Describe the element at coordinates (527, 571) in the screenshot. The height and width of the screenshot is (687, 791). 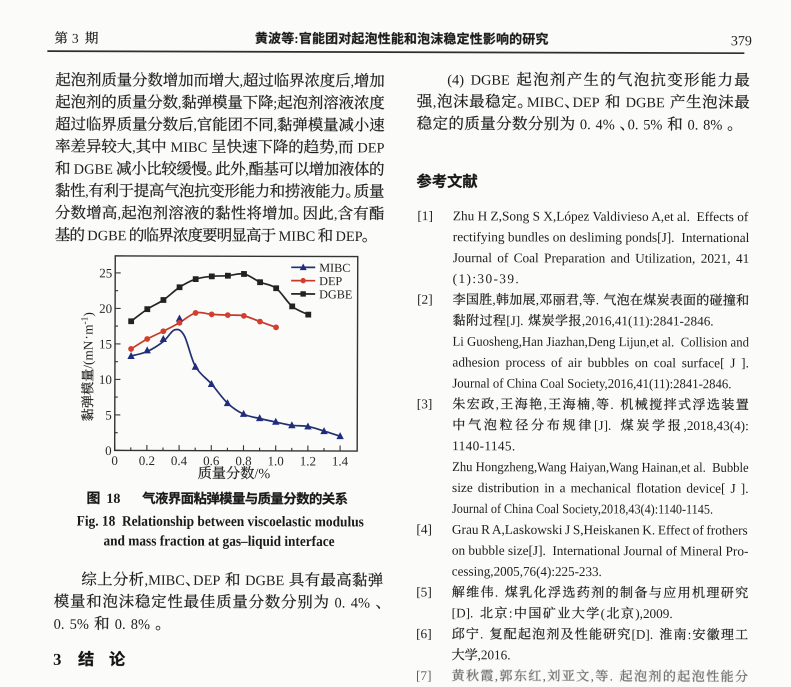
I see `svg-text: cessing,2005,76(4):225-233.` at that location.